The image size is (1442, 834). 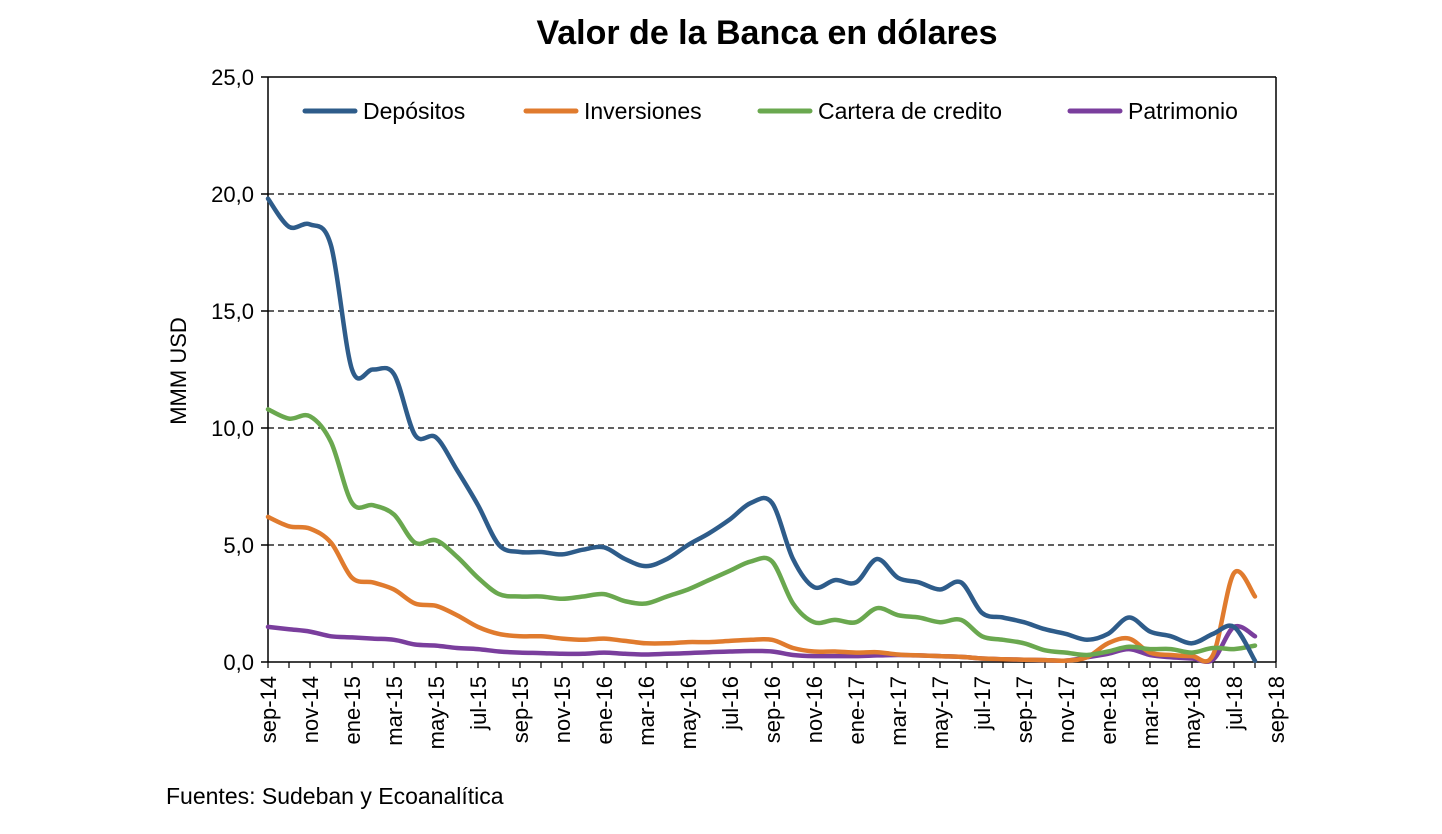 What do you see at coordinates (688, 712) in the screenshot?
I see `x-tick-label: may-16` at bounding box center [688, 712].